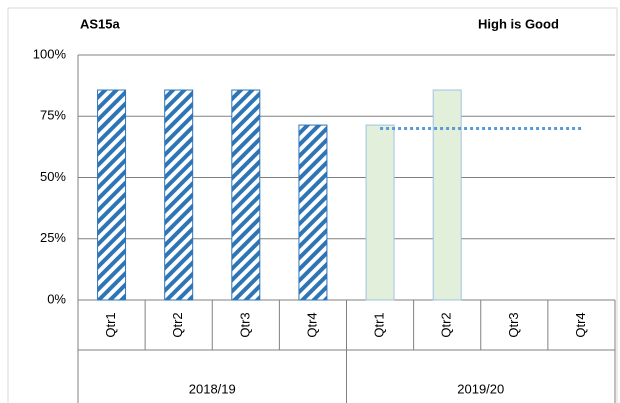 Image resolution: width=620 pixels, height=403 pixels. Describe the element at coordinates (480, 388) in the screenshot. I see `group-label: 2019/20` at that location.